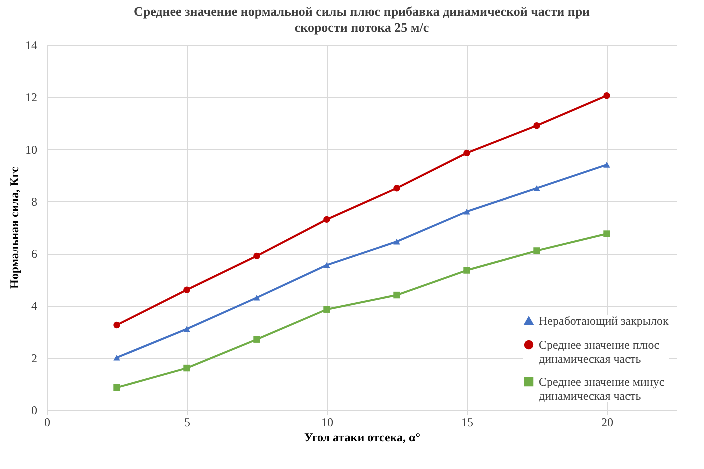 The height and width of the screenshot is (469, 704). Describe the element at coordinates (187, 423) in the screenshot. I see `x-tick-label: 5` at that location.